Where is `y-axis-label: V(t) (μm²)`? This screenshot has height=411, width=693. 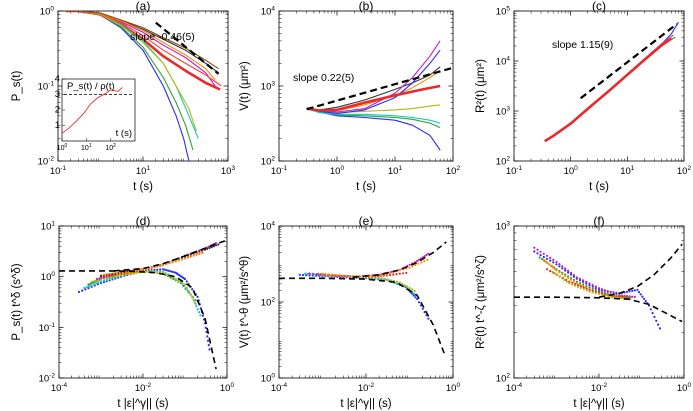 y-axis-label: V(t) (μm²) is located at coordinates (245, 86).